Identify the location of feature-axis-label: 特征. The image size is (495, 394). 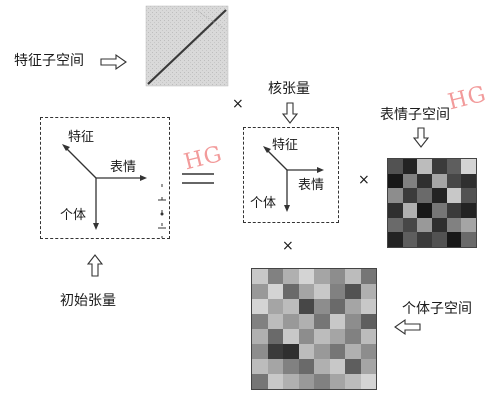
(81, 137).